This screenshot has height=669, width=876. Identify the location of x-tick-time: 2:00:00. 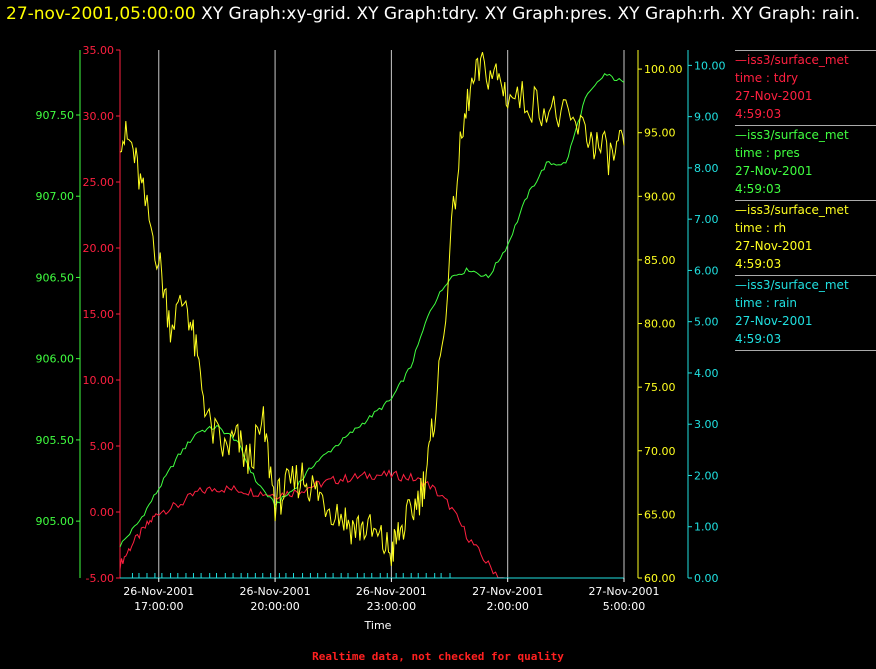
(507, 606).